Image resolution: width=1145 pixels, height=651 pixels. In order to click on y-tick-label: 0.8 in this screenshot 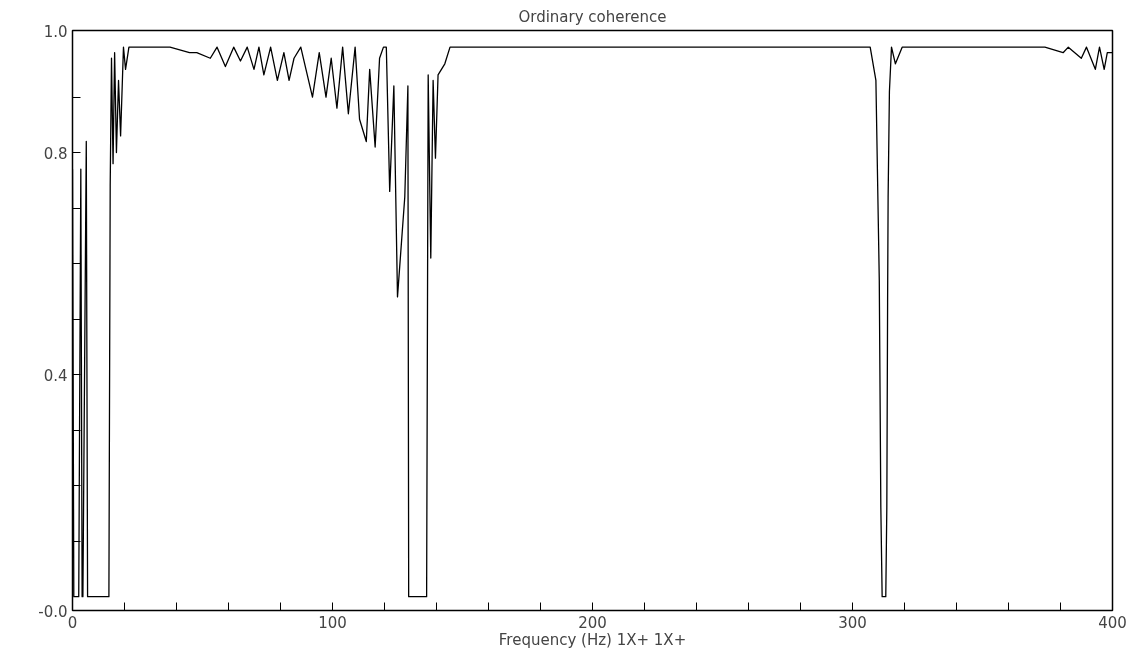, I will do `click(55, 153)`.